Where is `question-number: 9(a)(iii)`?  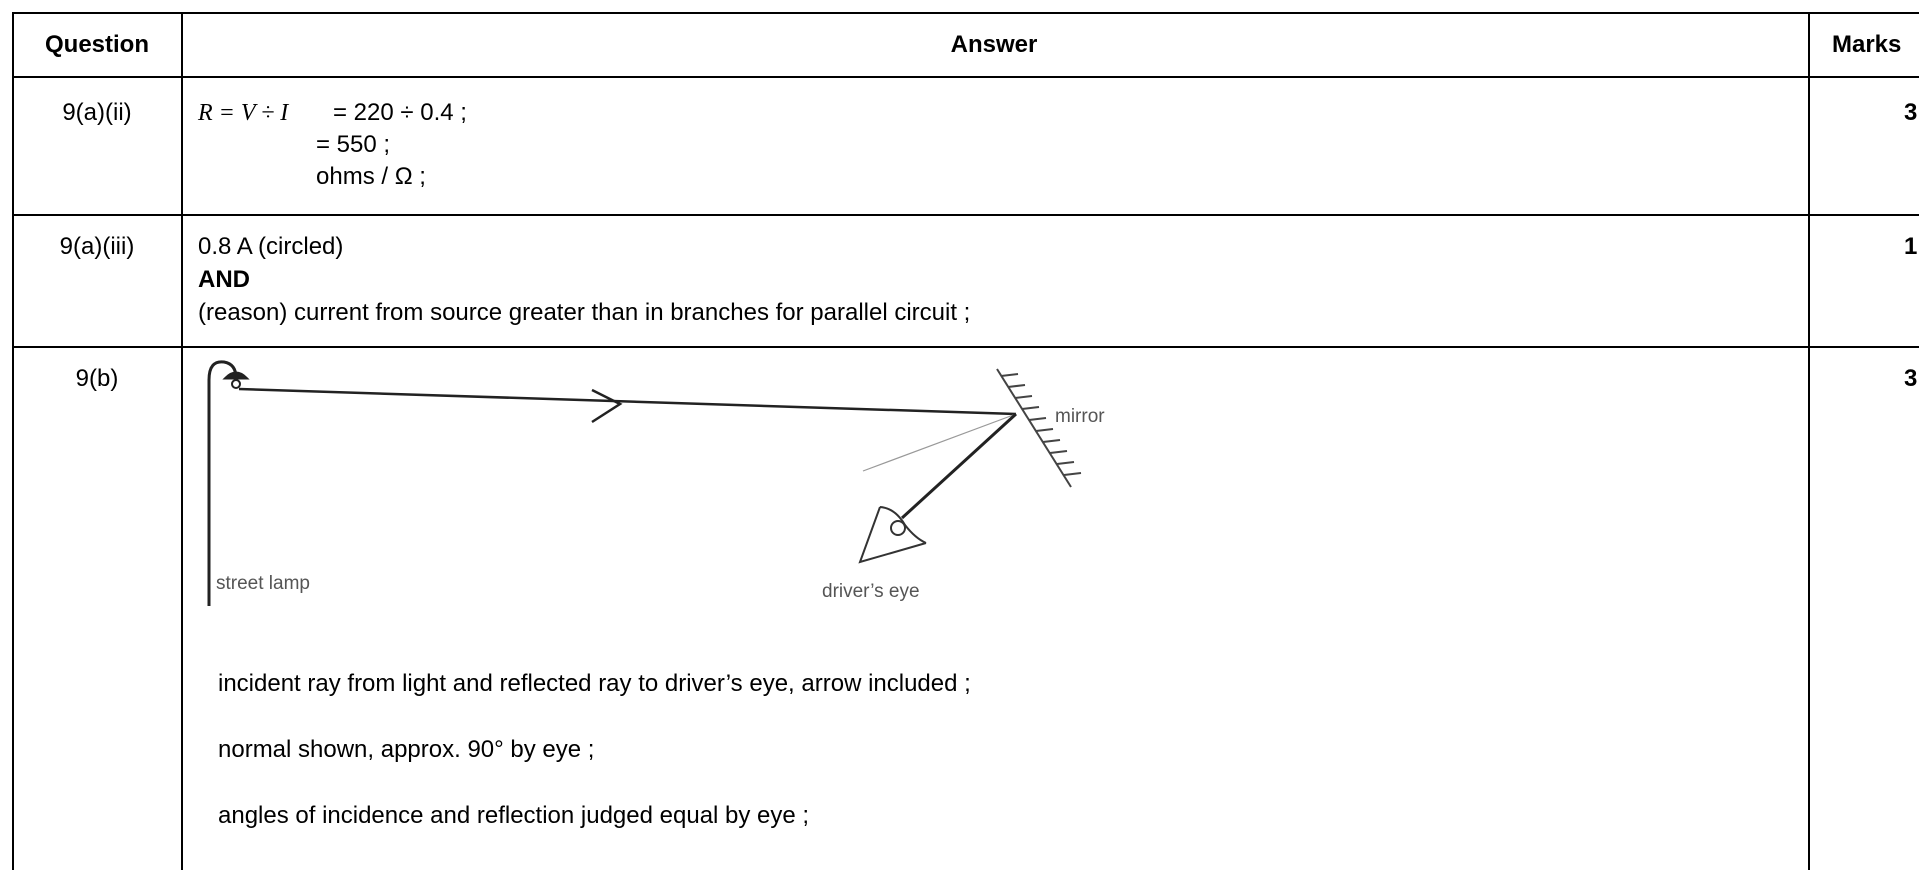 question-number: 9(a)(iii) is located at coordinates (97, 246).